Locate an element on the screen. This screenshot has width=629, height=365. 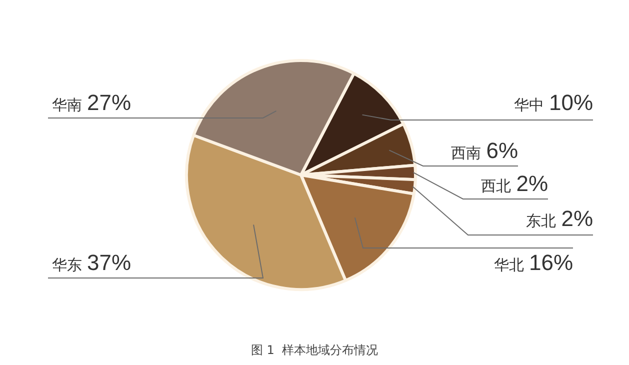
data-label: 10% is located at coordinates (571, 102).